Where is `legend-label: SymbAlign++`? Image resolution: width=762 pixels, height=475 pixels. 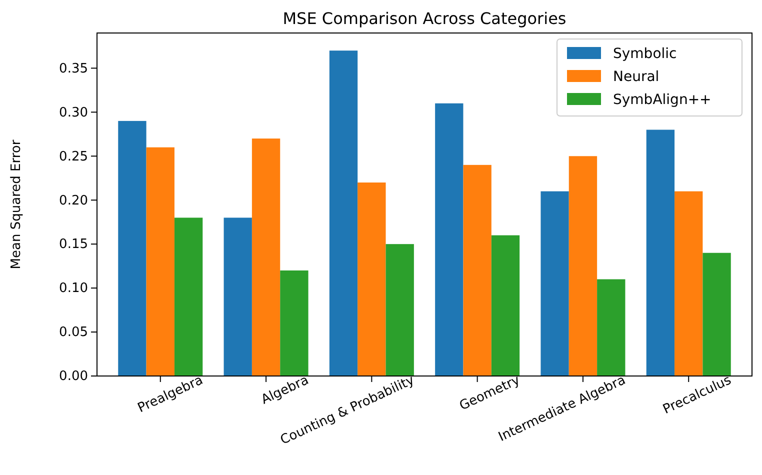
legend-label: SymbAlign++ is located at coordinates (662, 100).